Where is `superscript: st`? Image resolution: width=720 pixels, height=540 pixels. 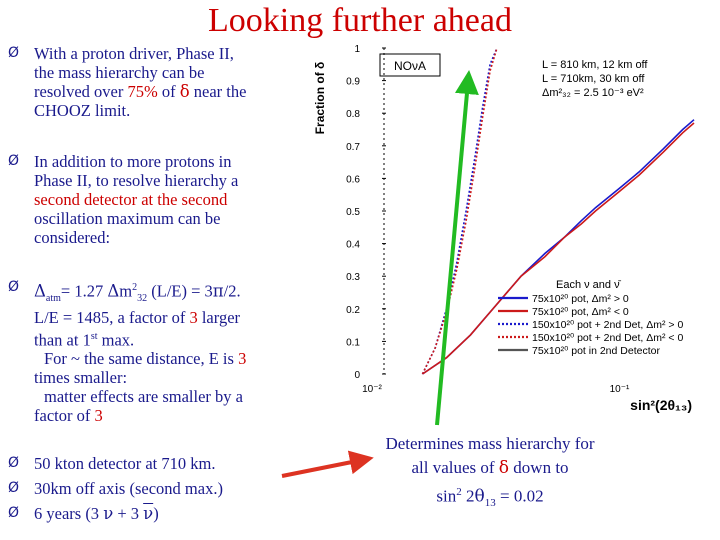
superscript: st is located at coordinates (94, 336).